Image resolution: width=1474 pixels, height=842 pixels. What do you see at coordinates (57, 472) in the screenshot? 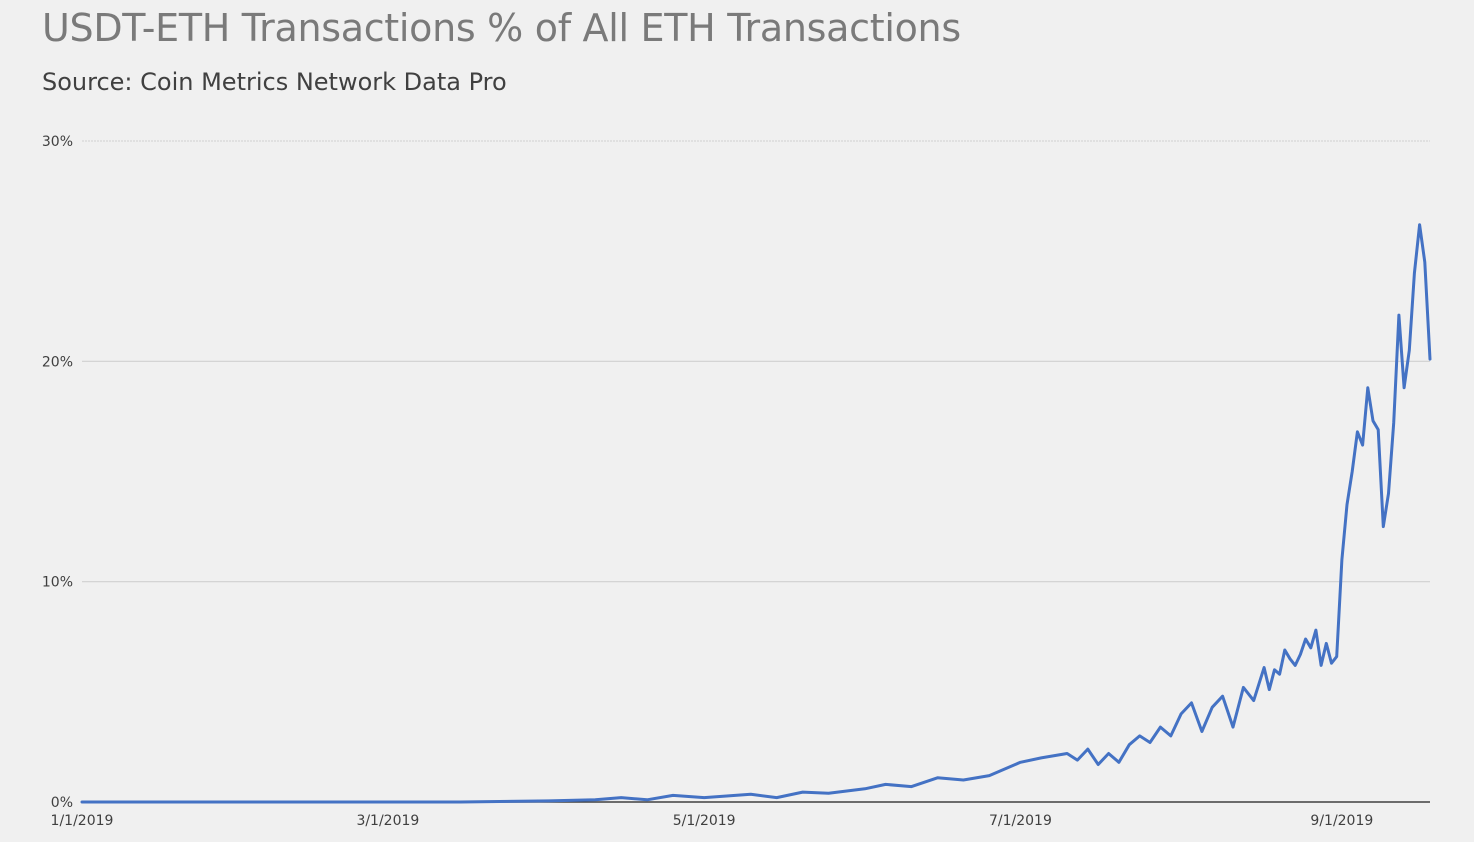
I see `y-axis-ticks: 0% 10% 20% 30%` at bounding box center [57, 472].